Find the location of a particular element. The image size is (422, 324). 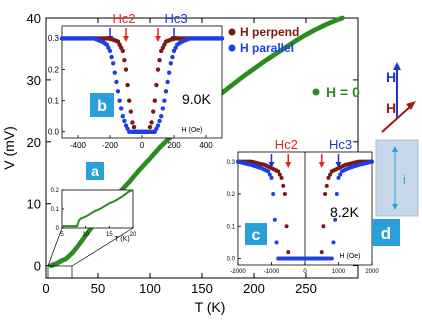

inset-a-line is located at coordinates (98, 208).